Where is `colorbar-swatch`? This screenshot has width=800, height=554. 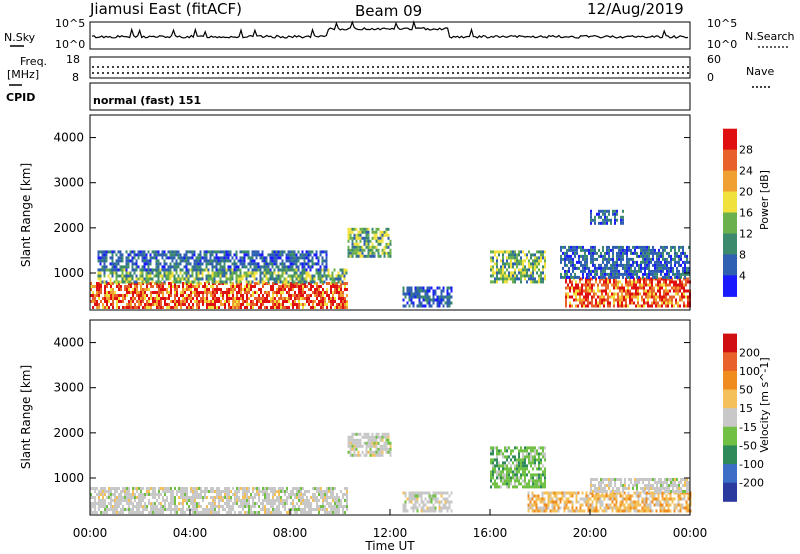 colorbar-swatch is located at coordinates (730, 286).